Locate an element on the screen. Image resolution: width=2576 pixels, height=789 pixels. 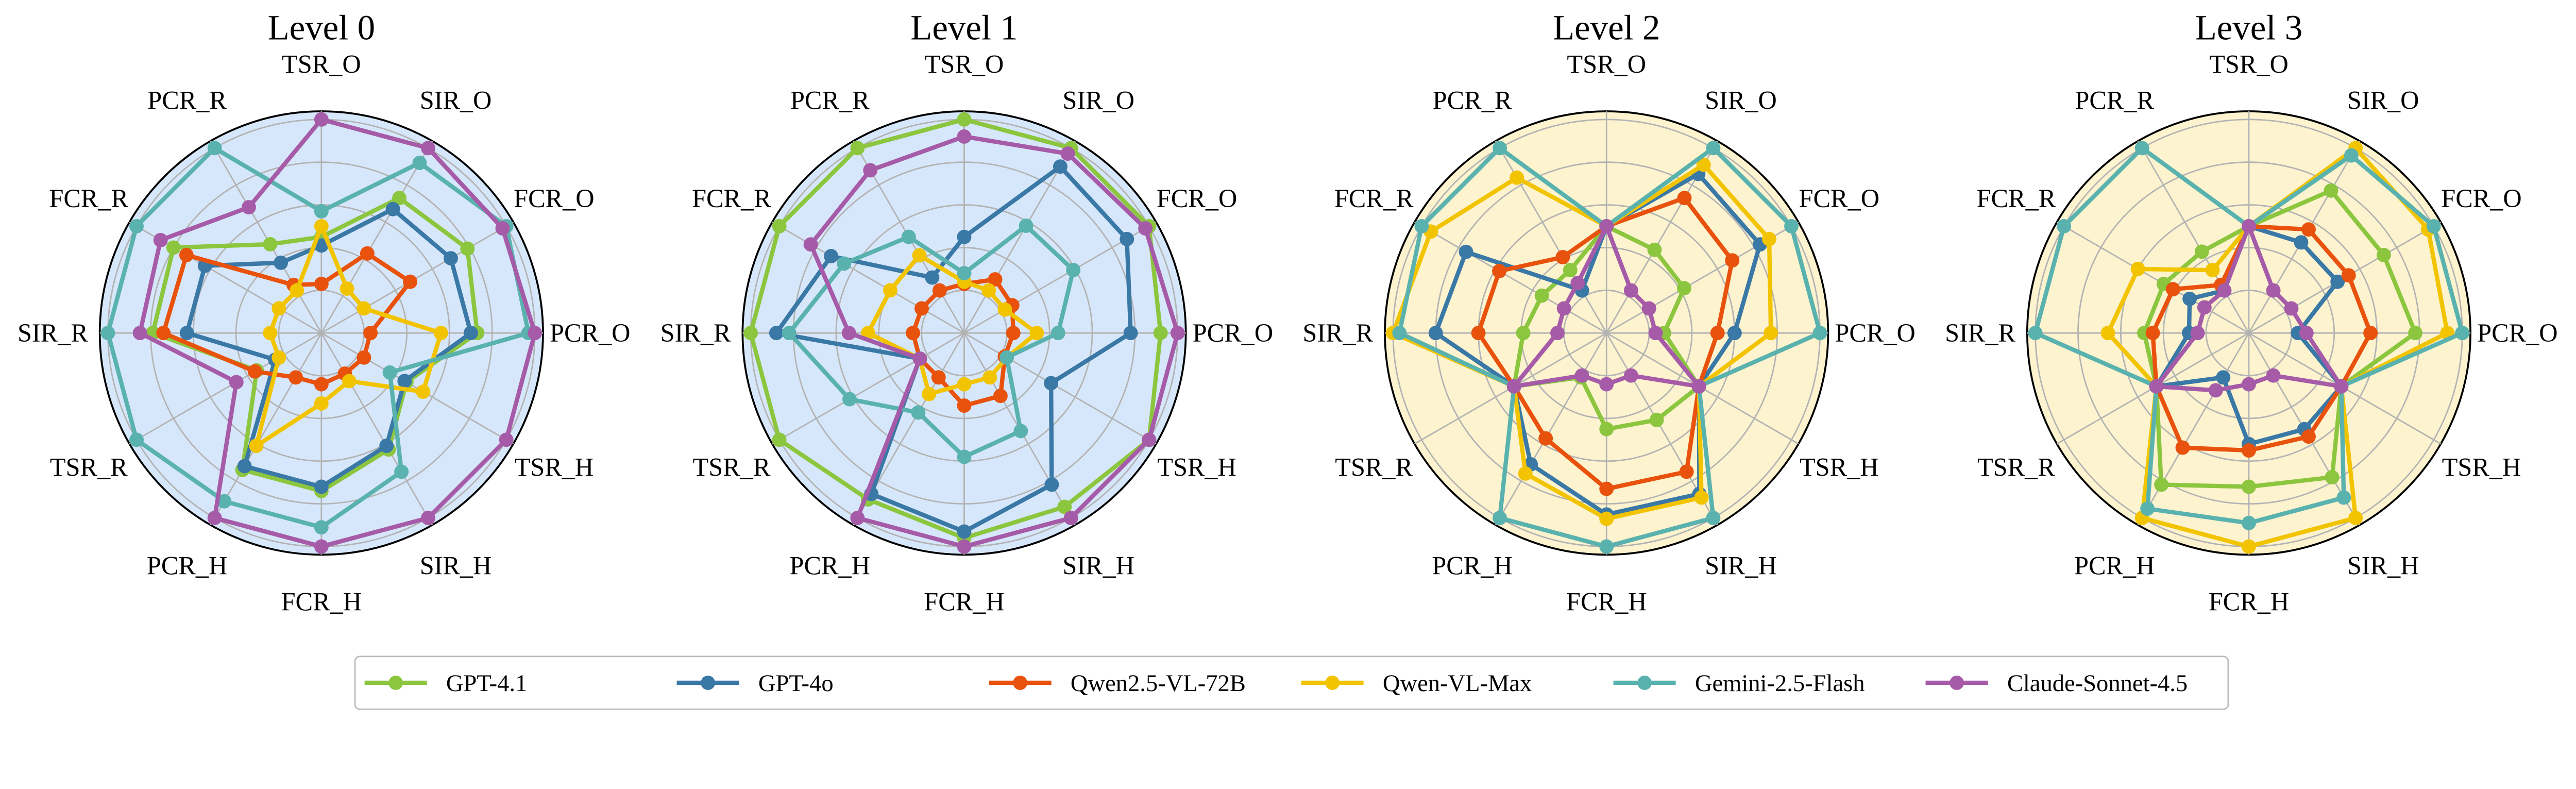
legend-swatch-marker is located at coordinates (709, 682).